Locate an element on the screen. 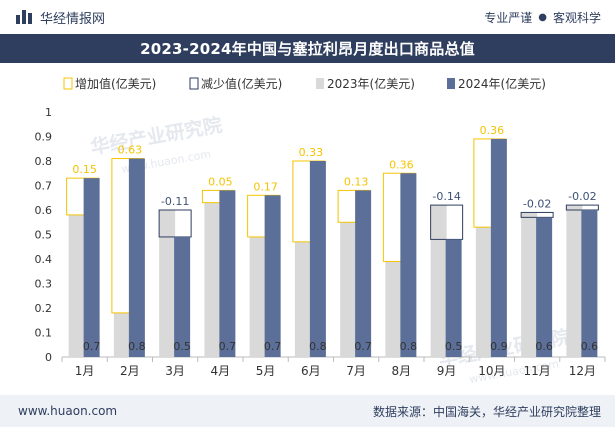 The height and width of the screenshot is (427, 615). y-tick-label: 0.8 is located at coordinates (44, 161).